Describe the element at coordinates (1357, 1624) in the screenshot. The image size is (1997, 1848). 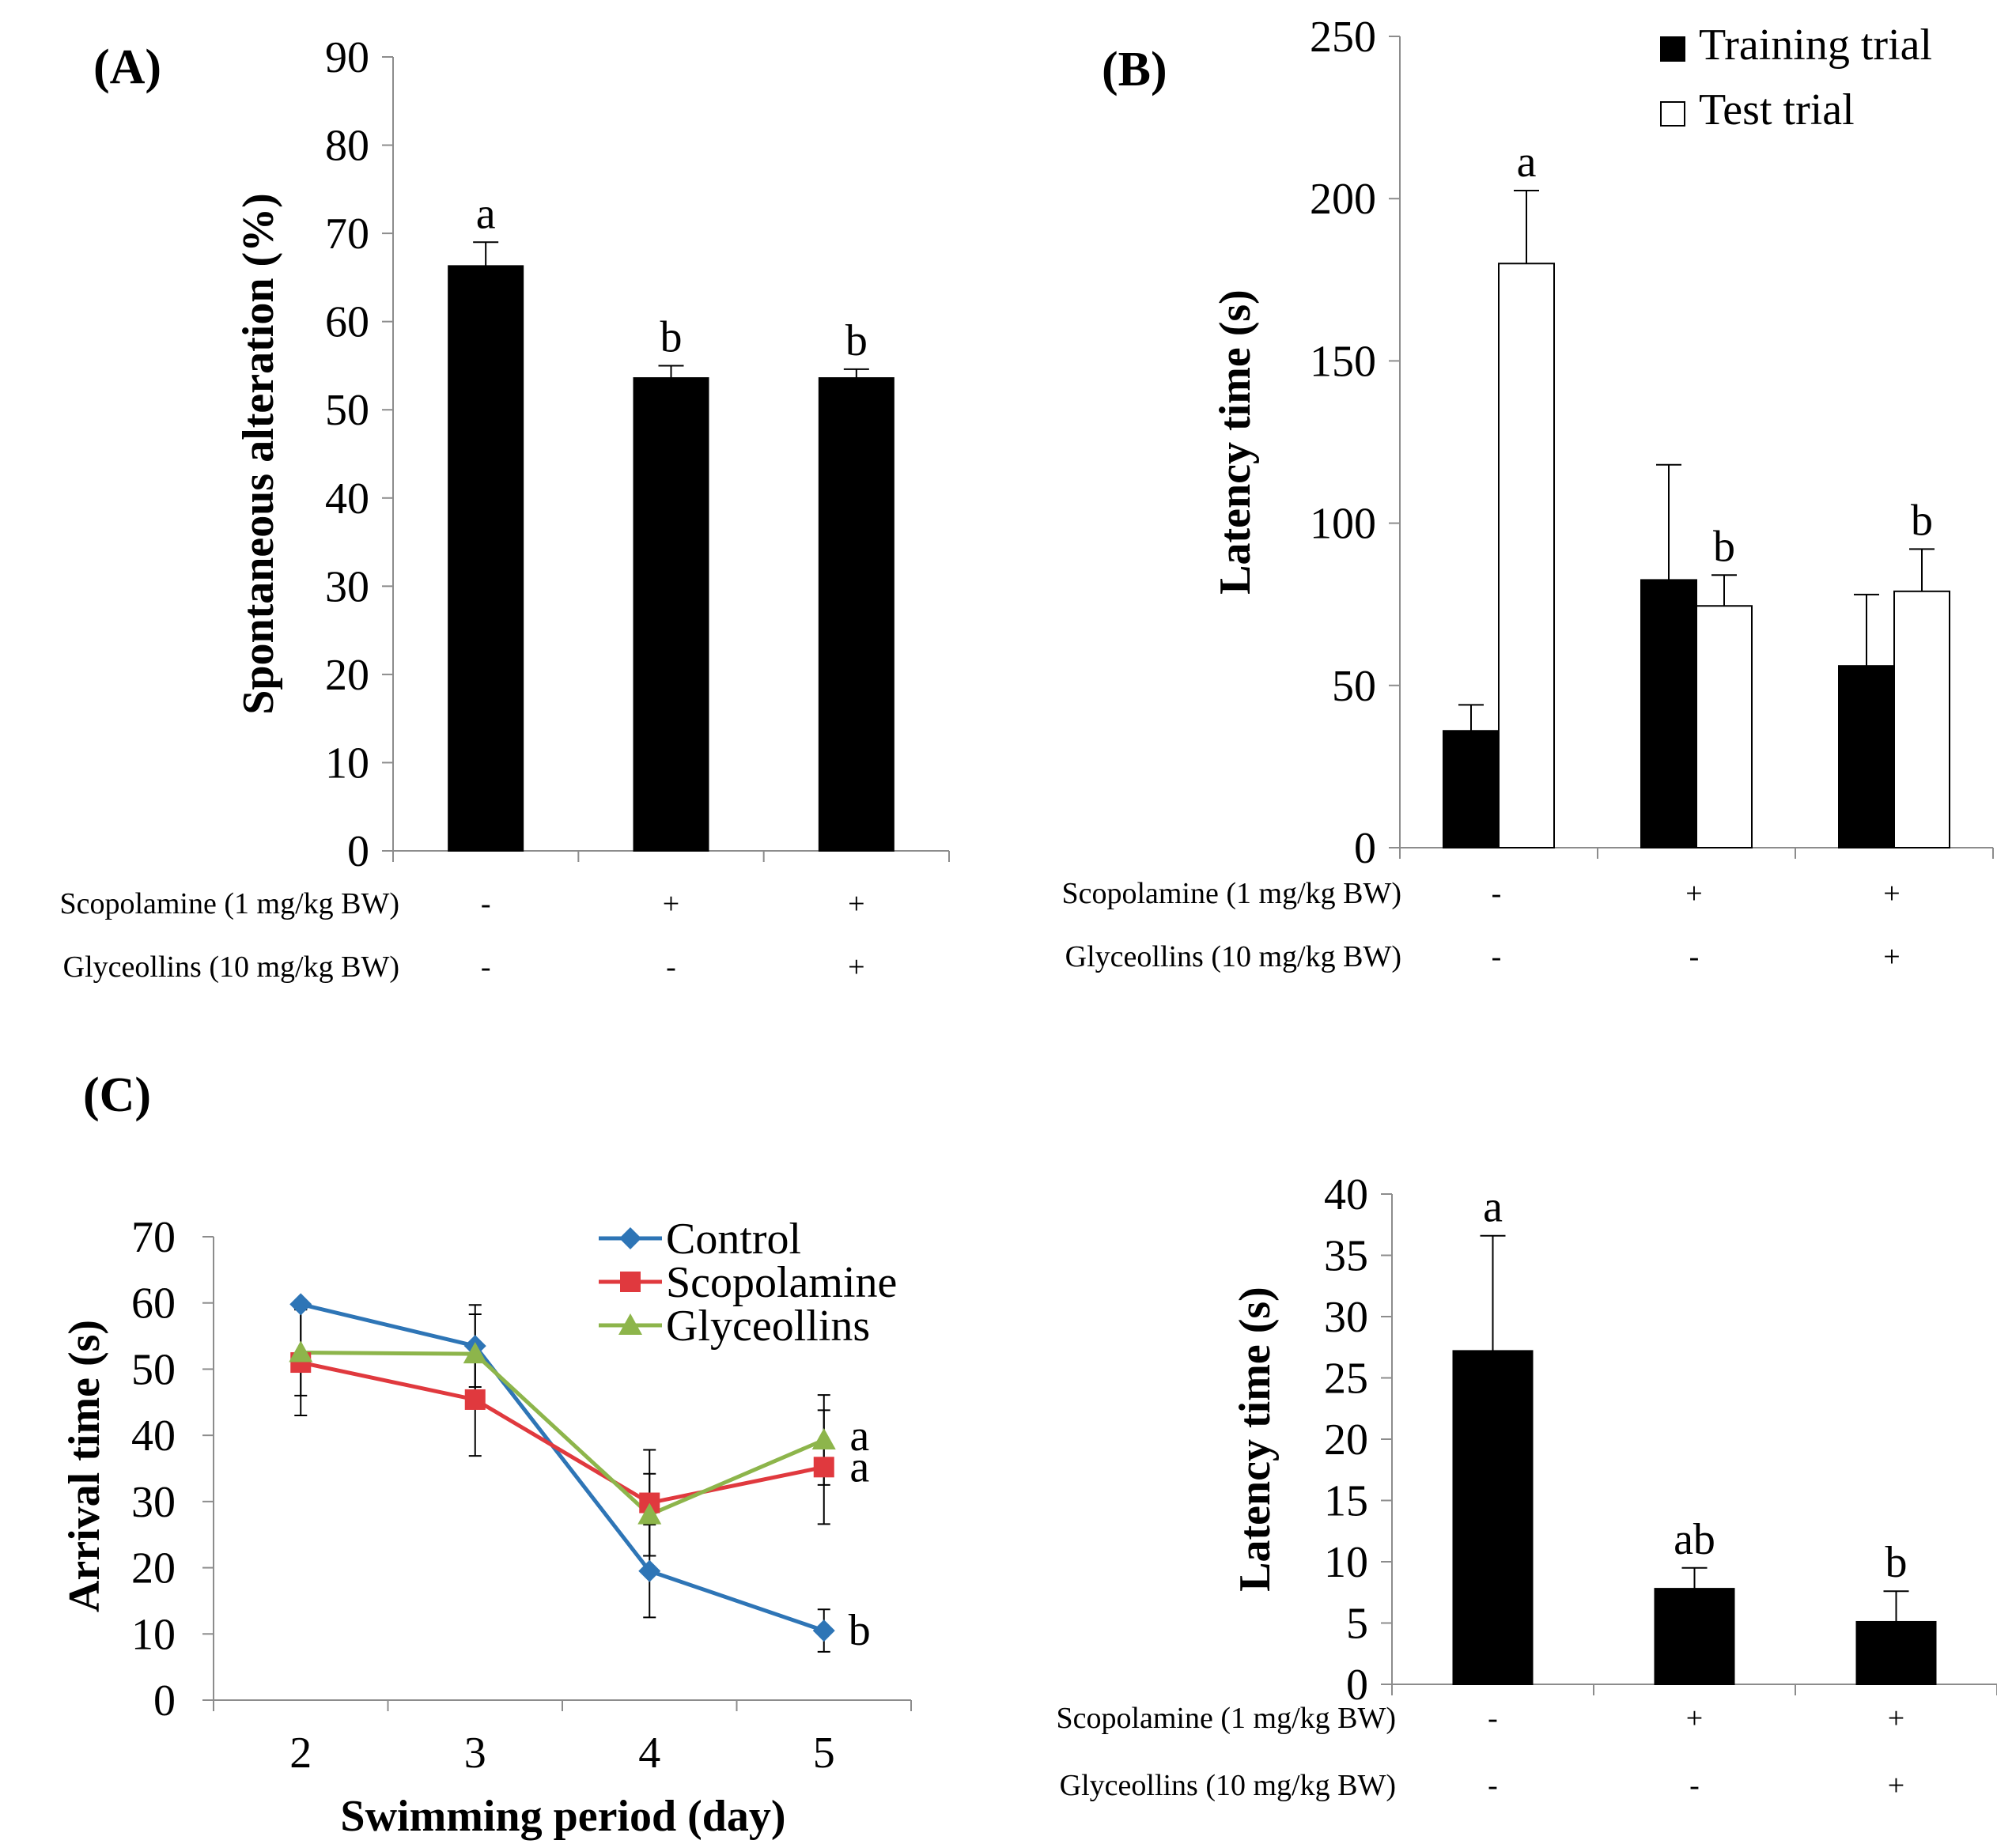
I see `y-tick-label: 5` at that location.